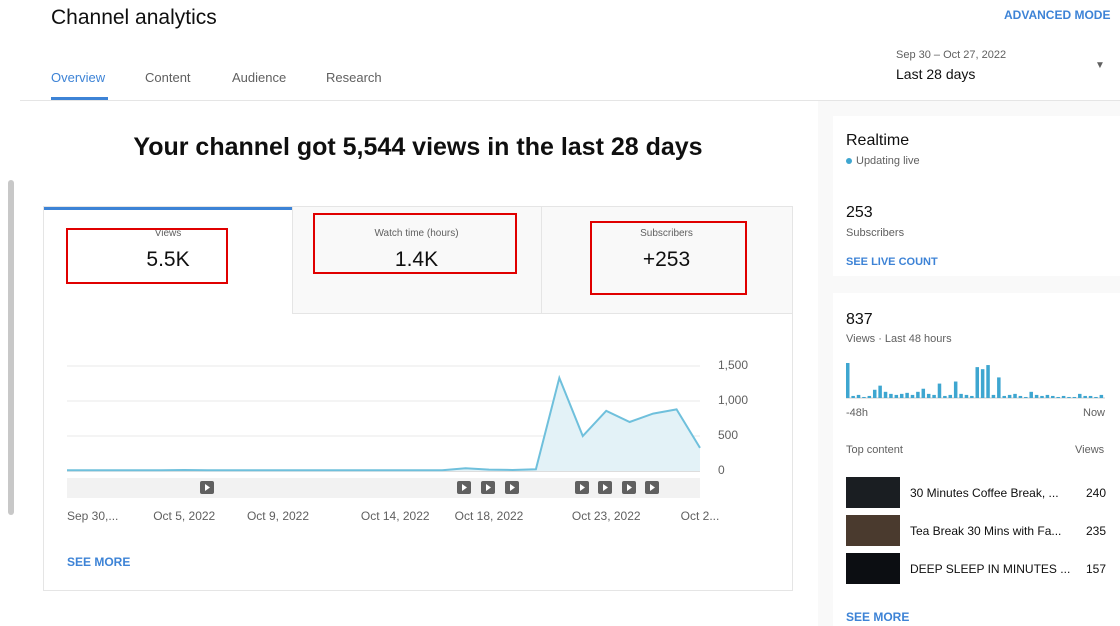  I want to click on x-tick-label: Oct 9, 2022, so click(278, 516).